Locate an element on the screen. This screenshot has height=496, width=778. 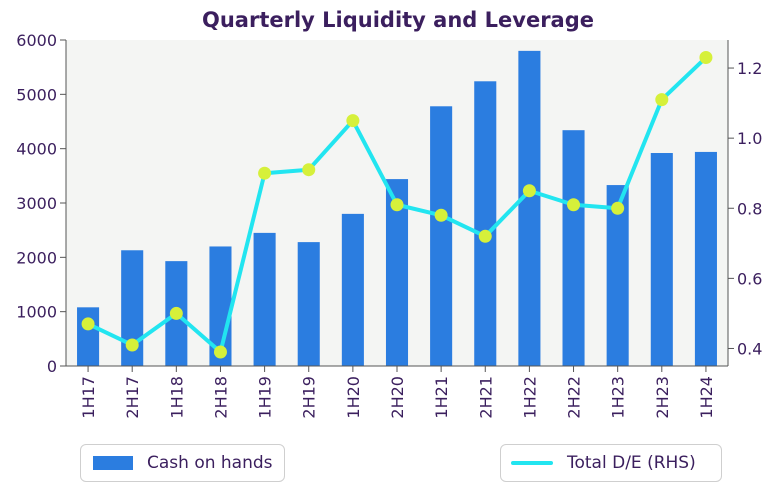
legend-cash: Cash on hands is located at coordinates (182, 463).